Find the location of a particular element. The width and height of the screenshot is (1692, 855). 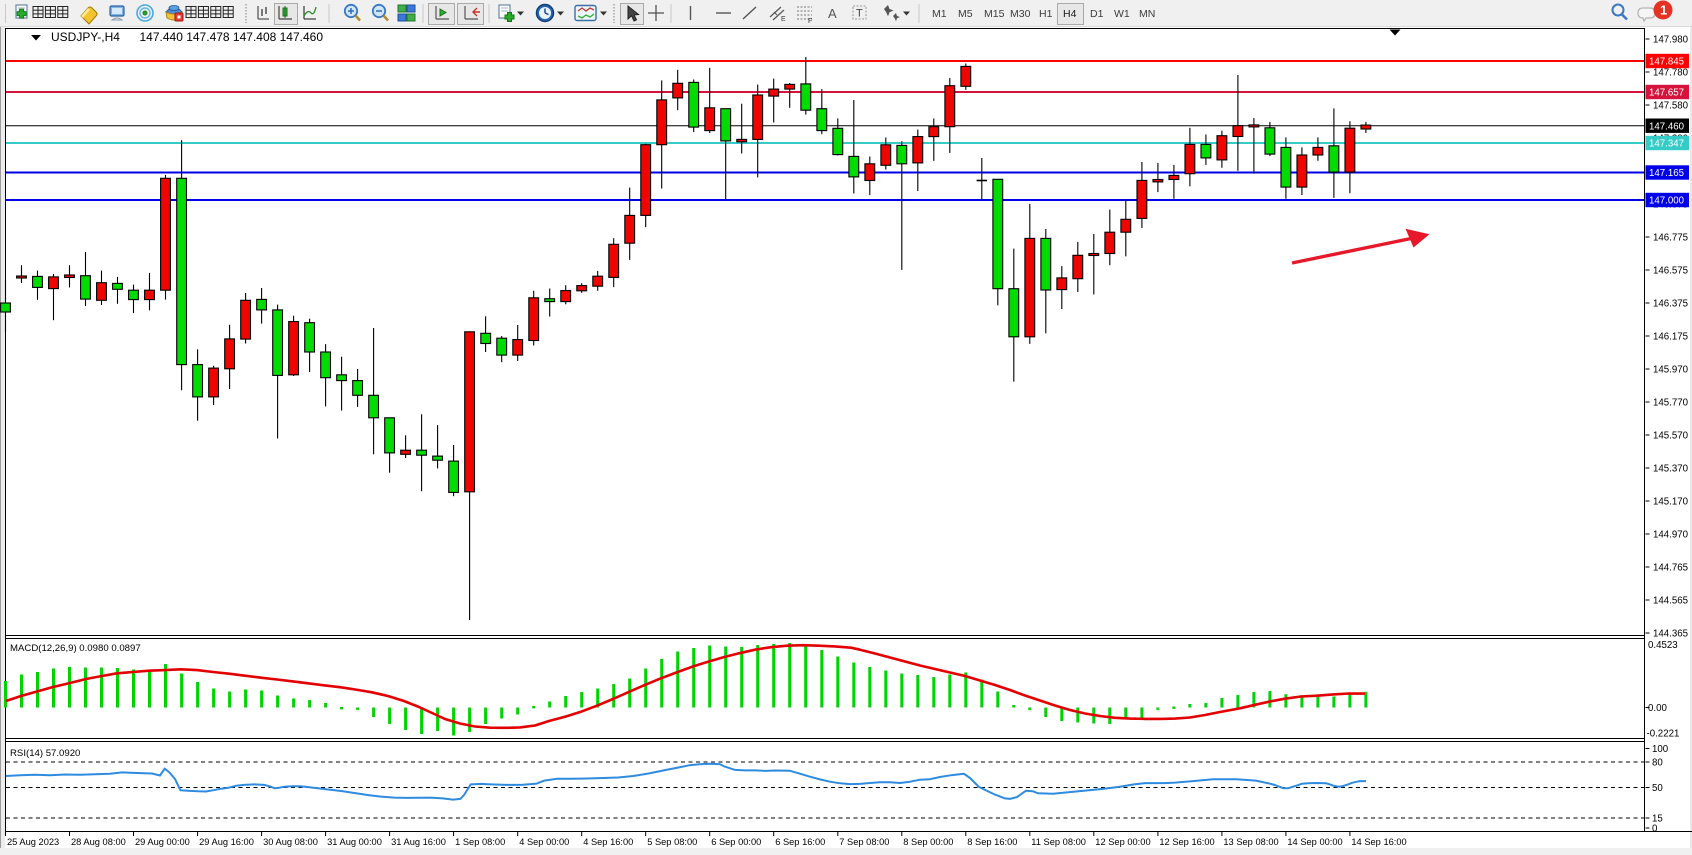

svg-text: 1 Sep 08:00 is located at coordinates (480, 842).